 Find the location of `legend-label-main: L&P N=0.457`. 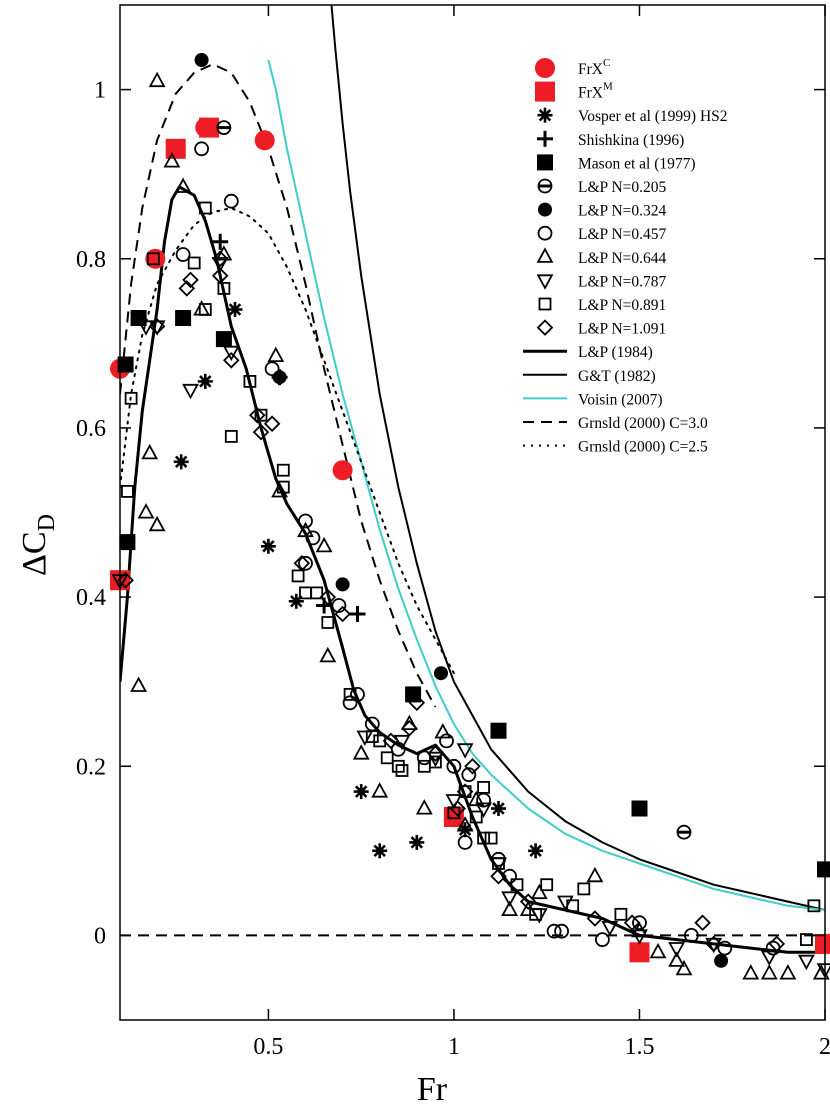

legend-label-main: L&P N=0.457 is located at coordinates (622, 234).